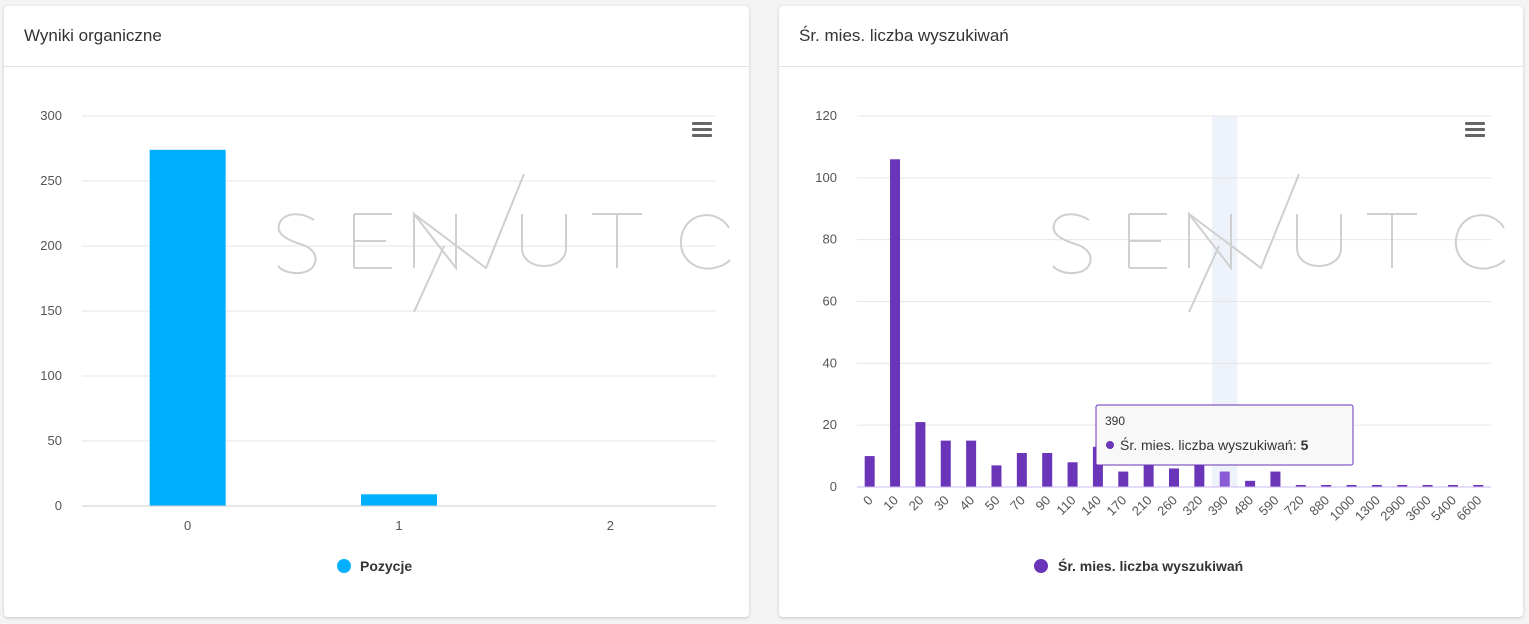 This screenshot has height=624, width=1529. What do you see at coordinates (1115, 421) in the screenshot?
I see `tooltip-category: 390` at bounding box center [1115, 421].